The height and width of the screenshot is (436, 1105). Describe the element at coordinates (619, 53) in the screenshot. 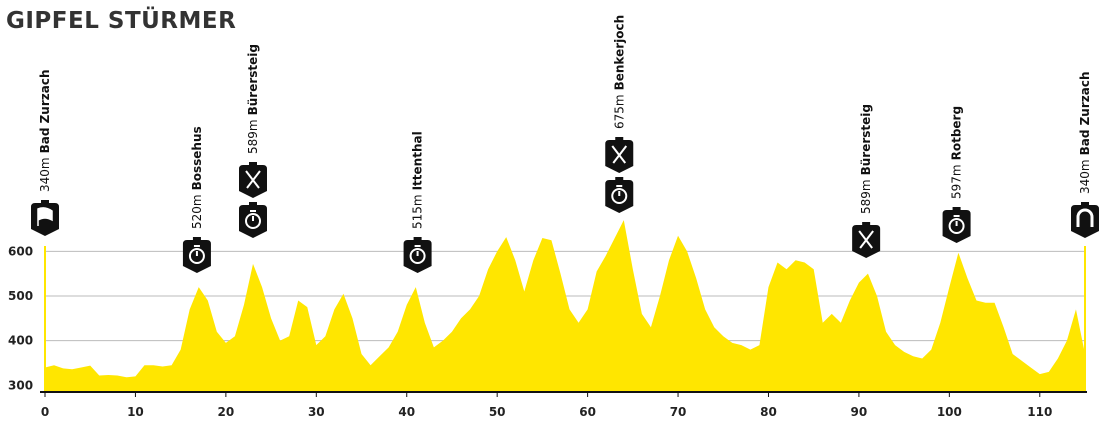

I see `waypoint-name: Benkerjoch` at that location.